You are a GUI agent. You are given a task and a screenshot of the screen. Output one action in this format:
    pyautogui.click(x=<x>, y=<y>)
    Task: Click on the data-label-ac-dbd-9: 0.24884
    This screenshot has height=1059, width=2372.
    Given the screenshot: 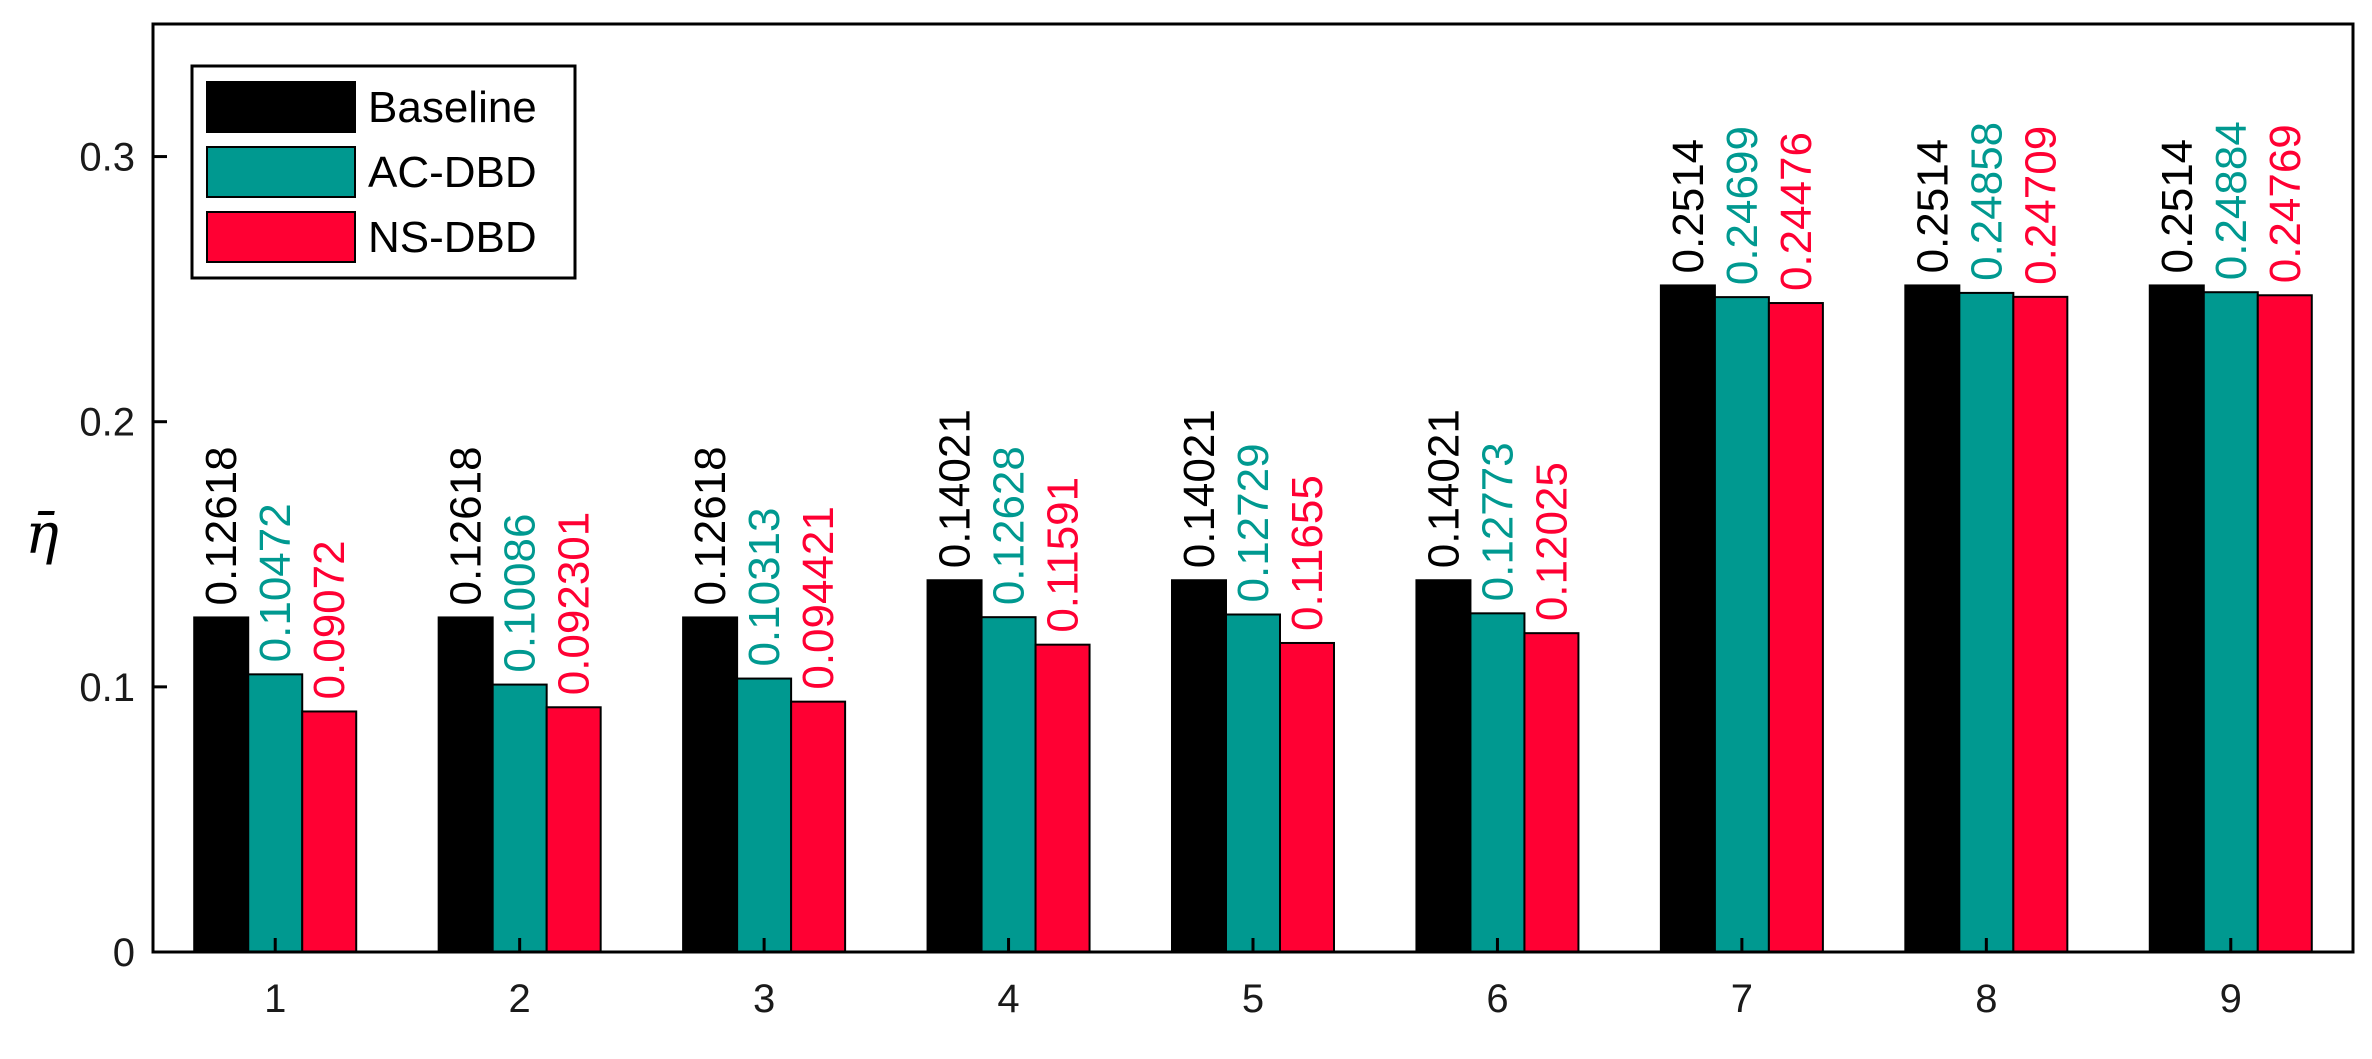 What is the action you would take?
    pyautogui.click(x=2231, y=200)
    